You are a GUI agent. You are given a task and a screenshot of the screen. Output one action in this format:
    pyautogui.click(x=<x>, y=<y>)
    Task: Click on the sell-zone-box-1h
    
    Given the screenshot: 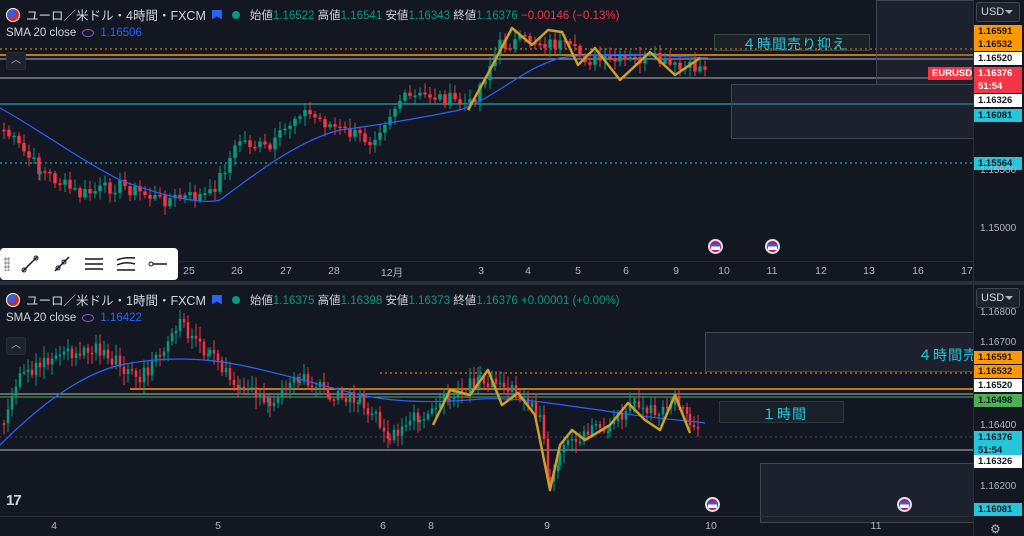 What is the action you would take?
    pyautogui.click(x=840, y=352)
    